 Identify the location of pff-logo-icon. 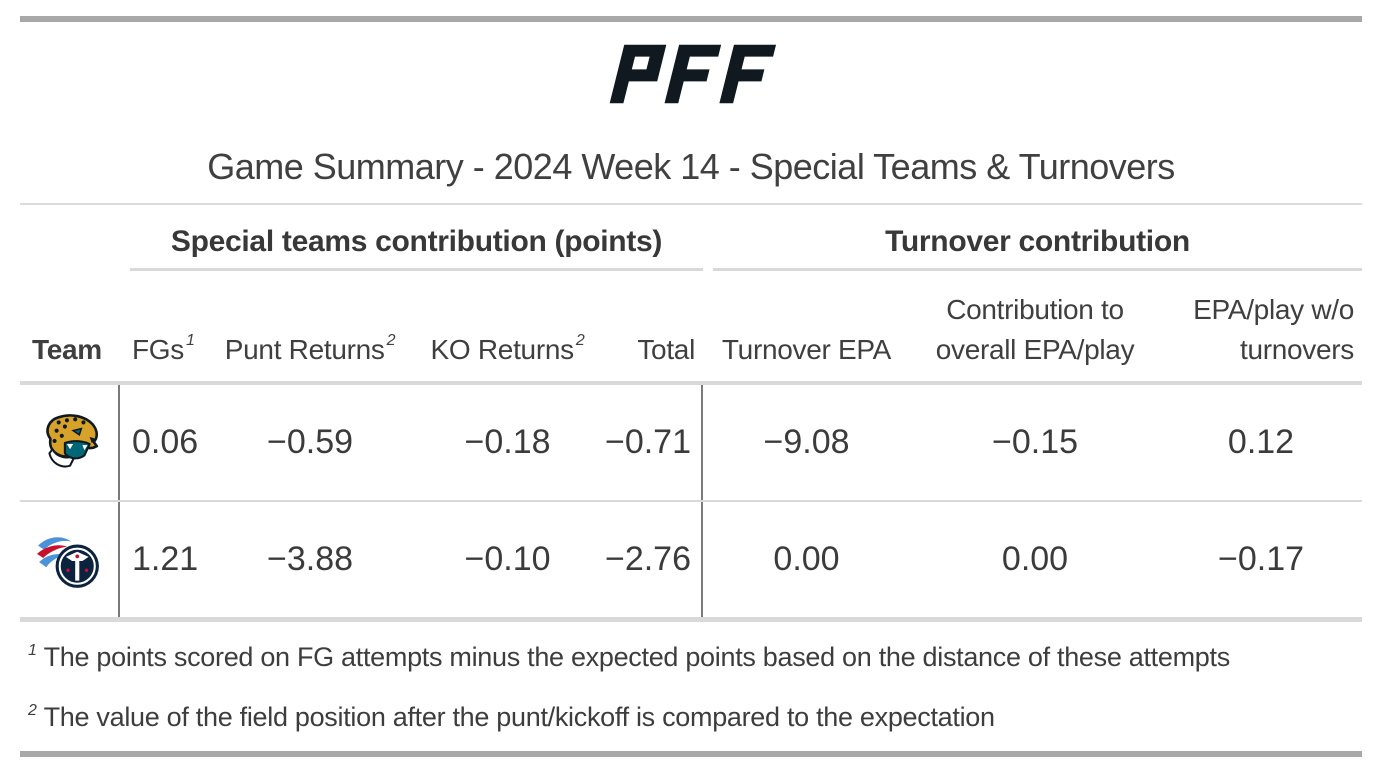
(693, 74).